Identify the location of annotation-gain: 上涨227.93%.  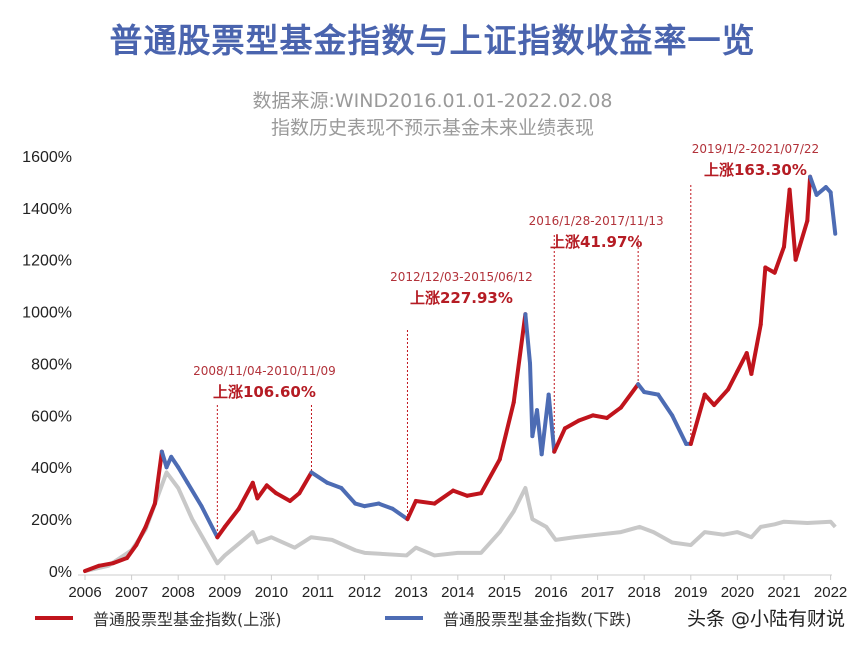
(461, 298).